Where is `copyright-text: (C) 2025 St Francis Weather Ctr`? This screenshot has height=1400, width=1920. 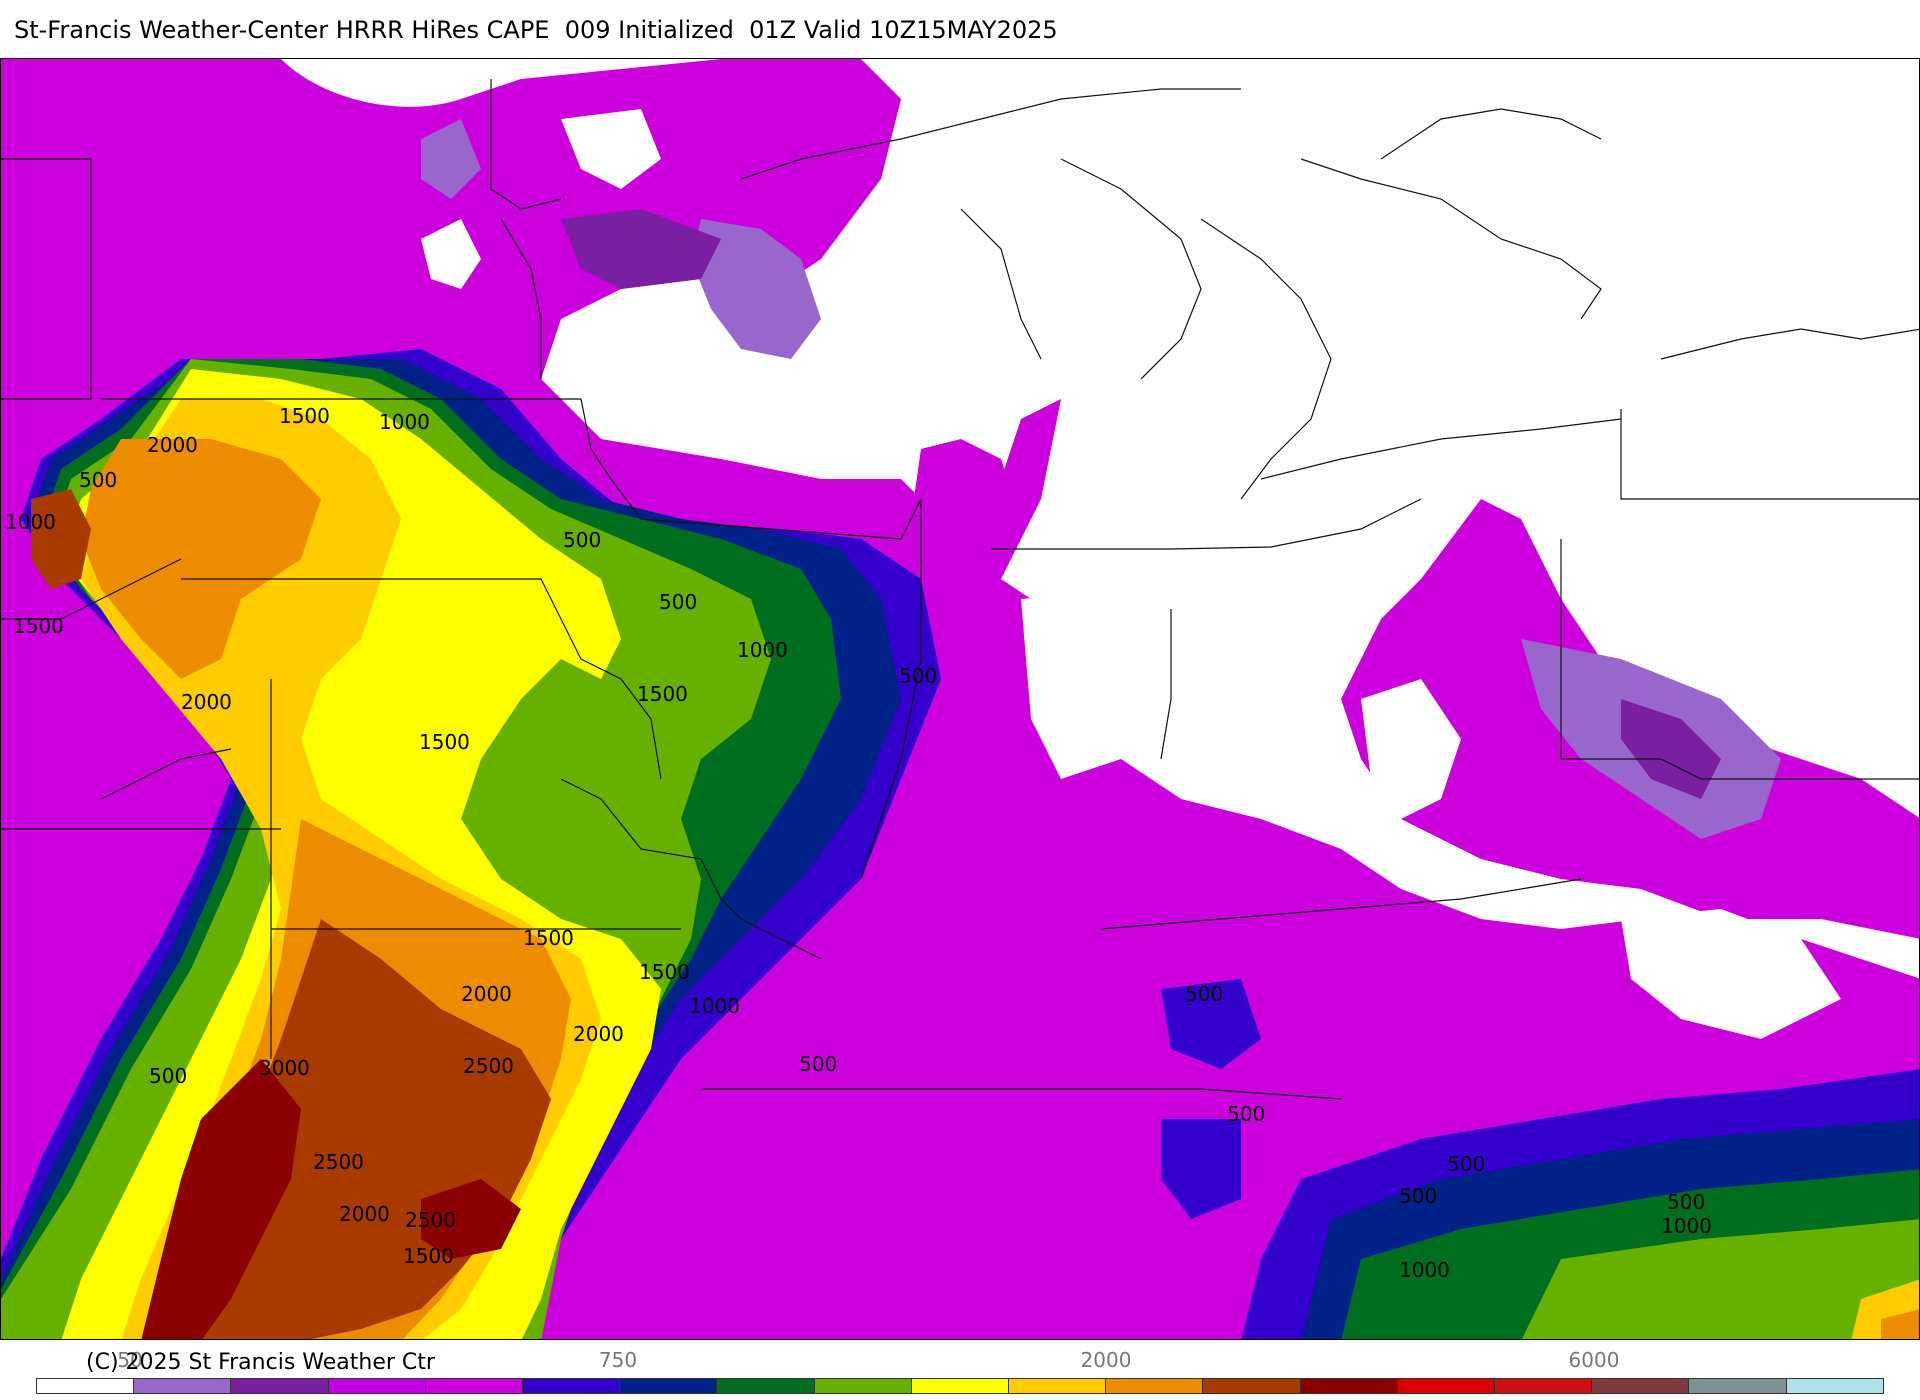 copyright-text: (C) 2025 St Francis Weather Ctr is located at coordinates (260, 1362).